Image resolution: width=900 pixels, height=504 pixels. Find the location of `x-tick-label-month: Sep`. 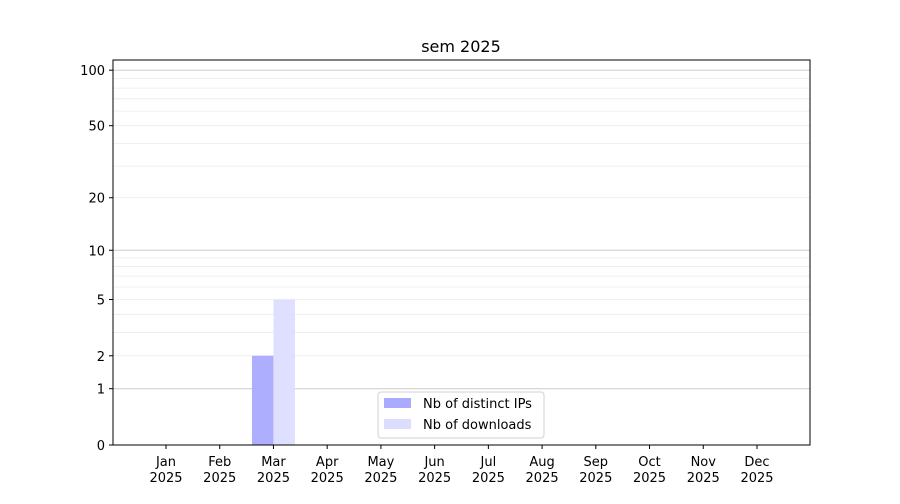

x-tick-label-month: Sep is located at coordinates (596, 462).